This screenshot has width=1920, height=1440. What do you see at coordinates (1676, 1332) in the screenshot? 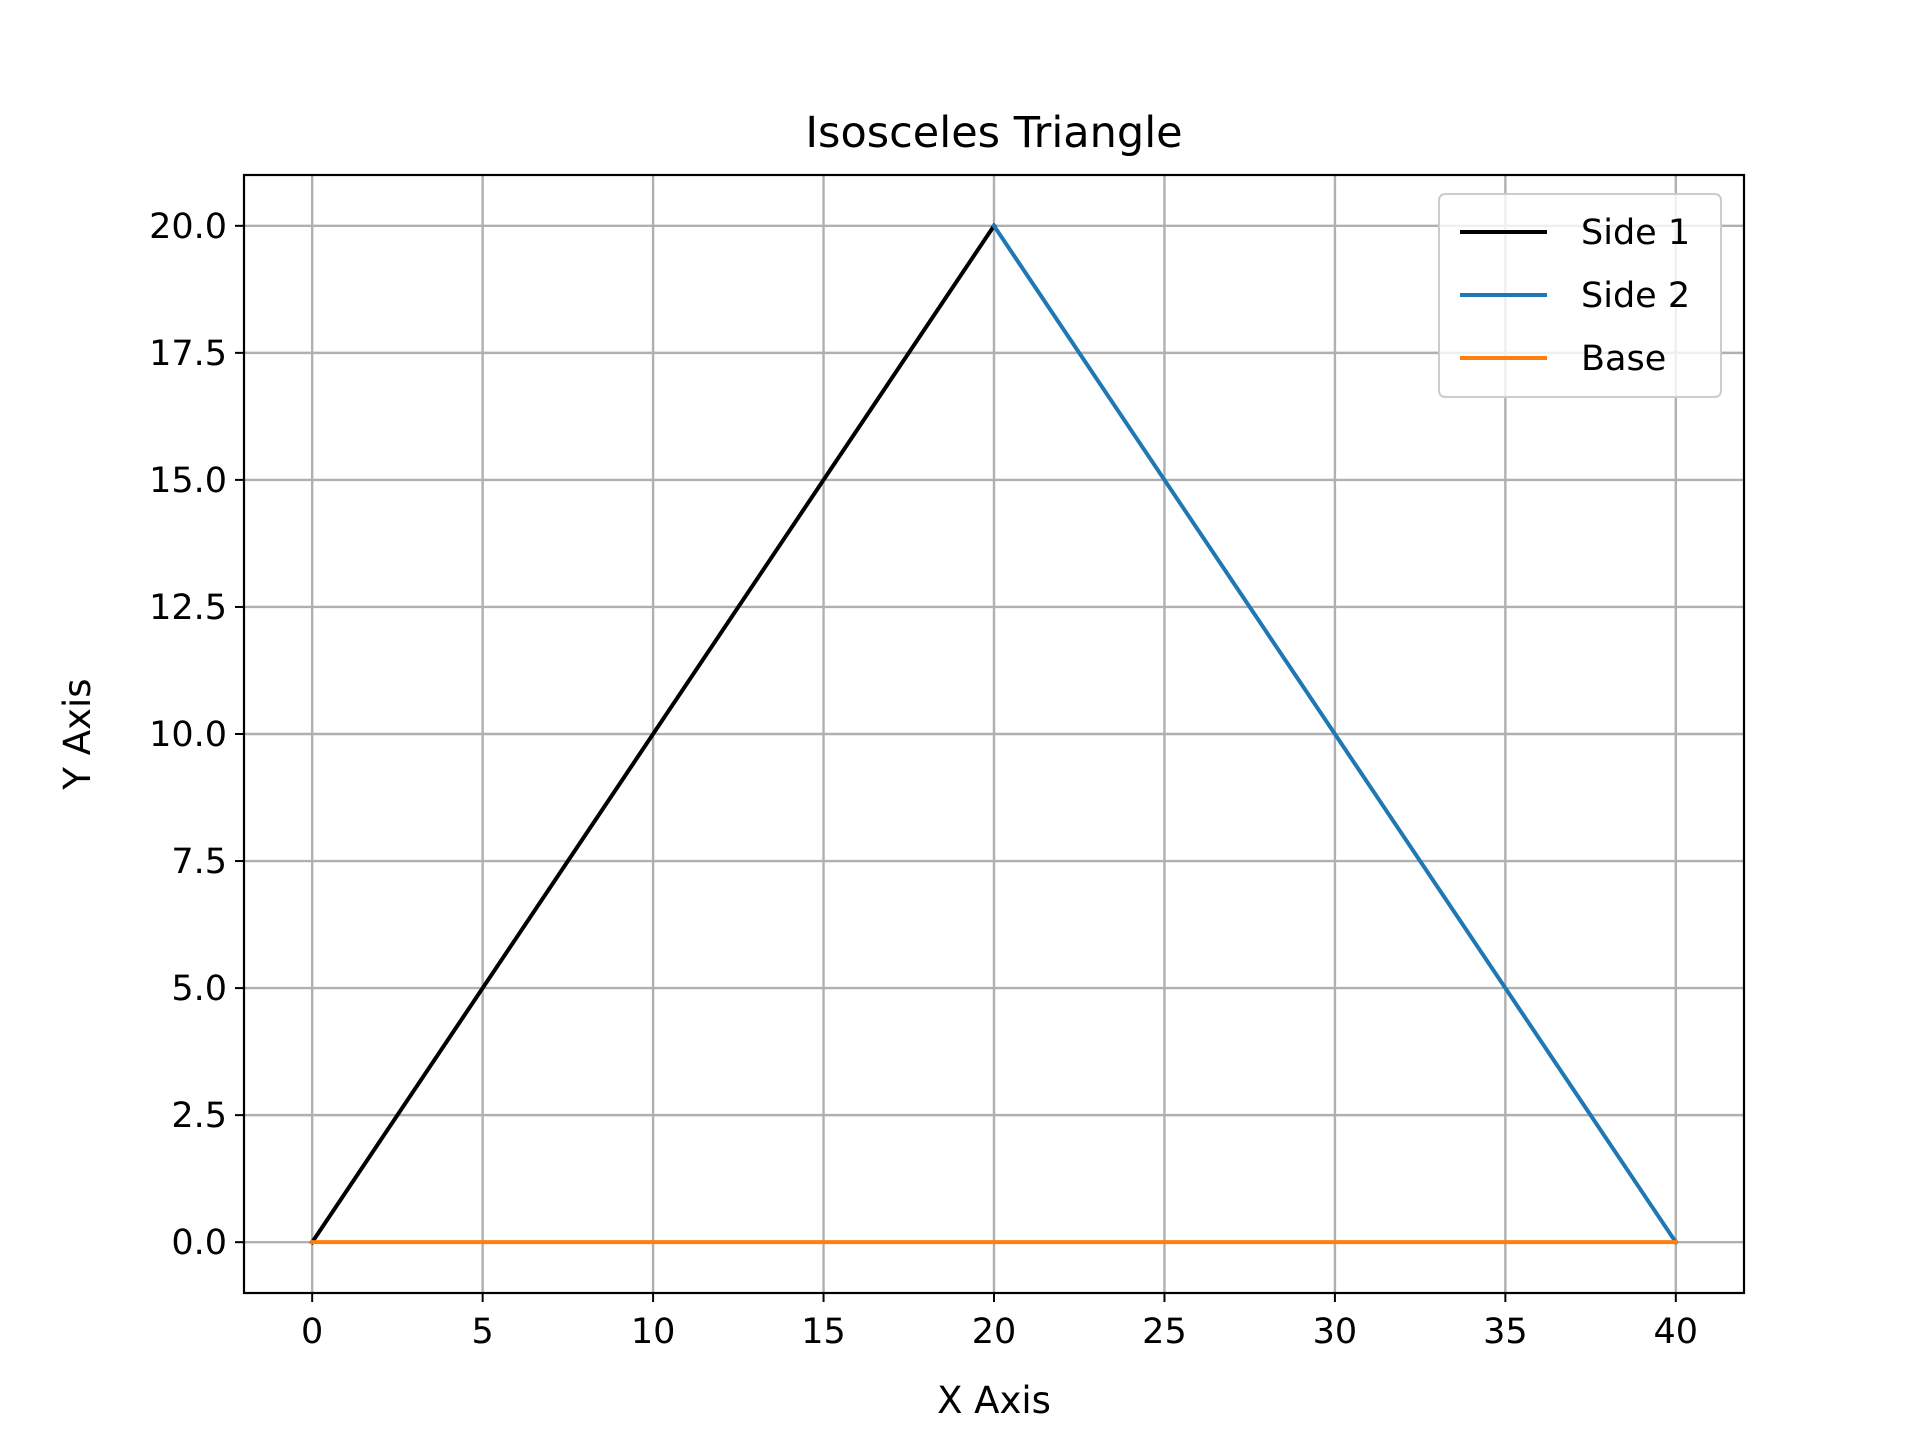
I see `x-tick-label: 40` at bounding box center [1676, 1332].